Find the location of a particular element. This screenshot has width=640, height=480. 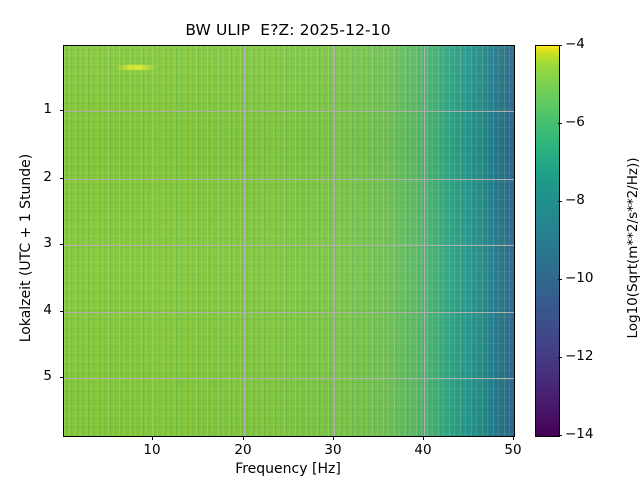

ytick-label-1: 1 is located at coordinates (47, 109).